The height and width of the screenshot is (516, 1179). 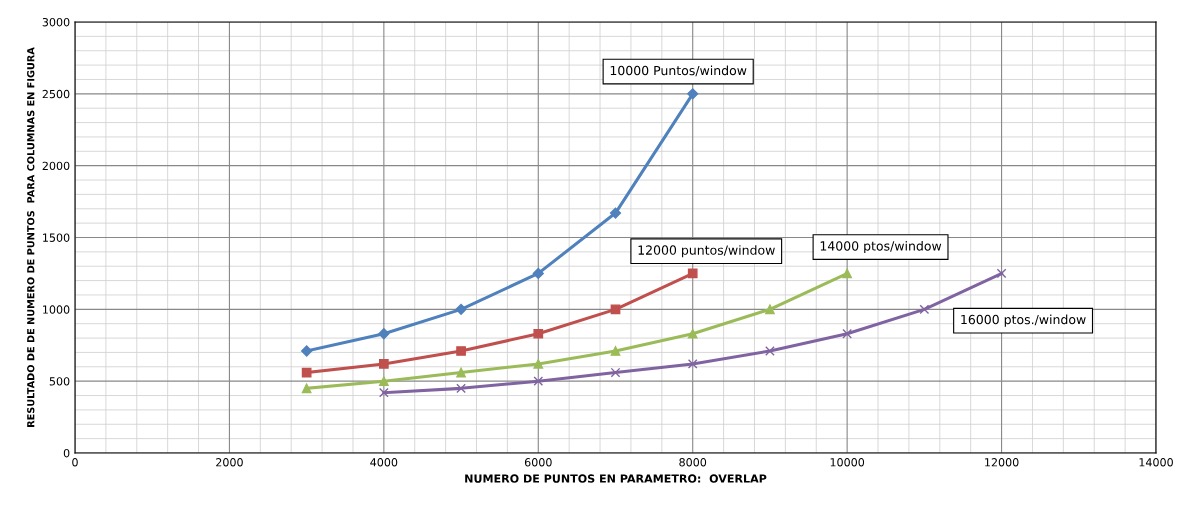 I want to click on x-tick-label: 14000, so click(x=1156, y=462).